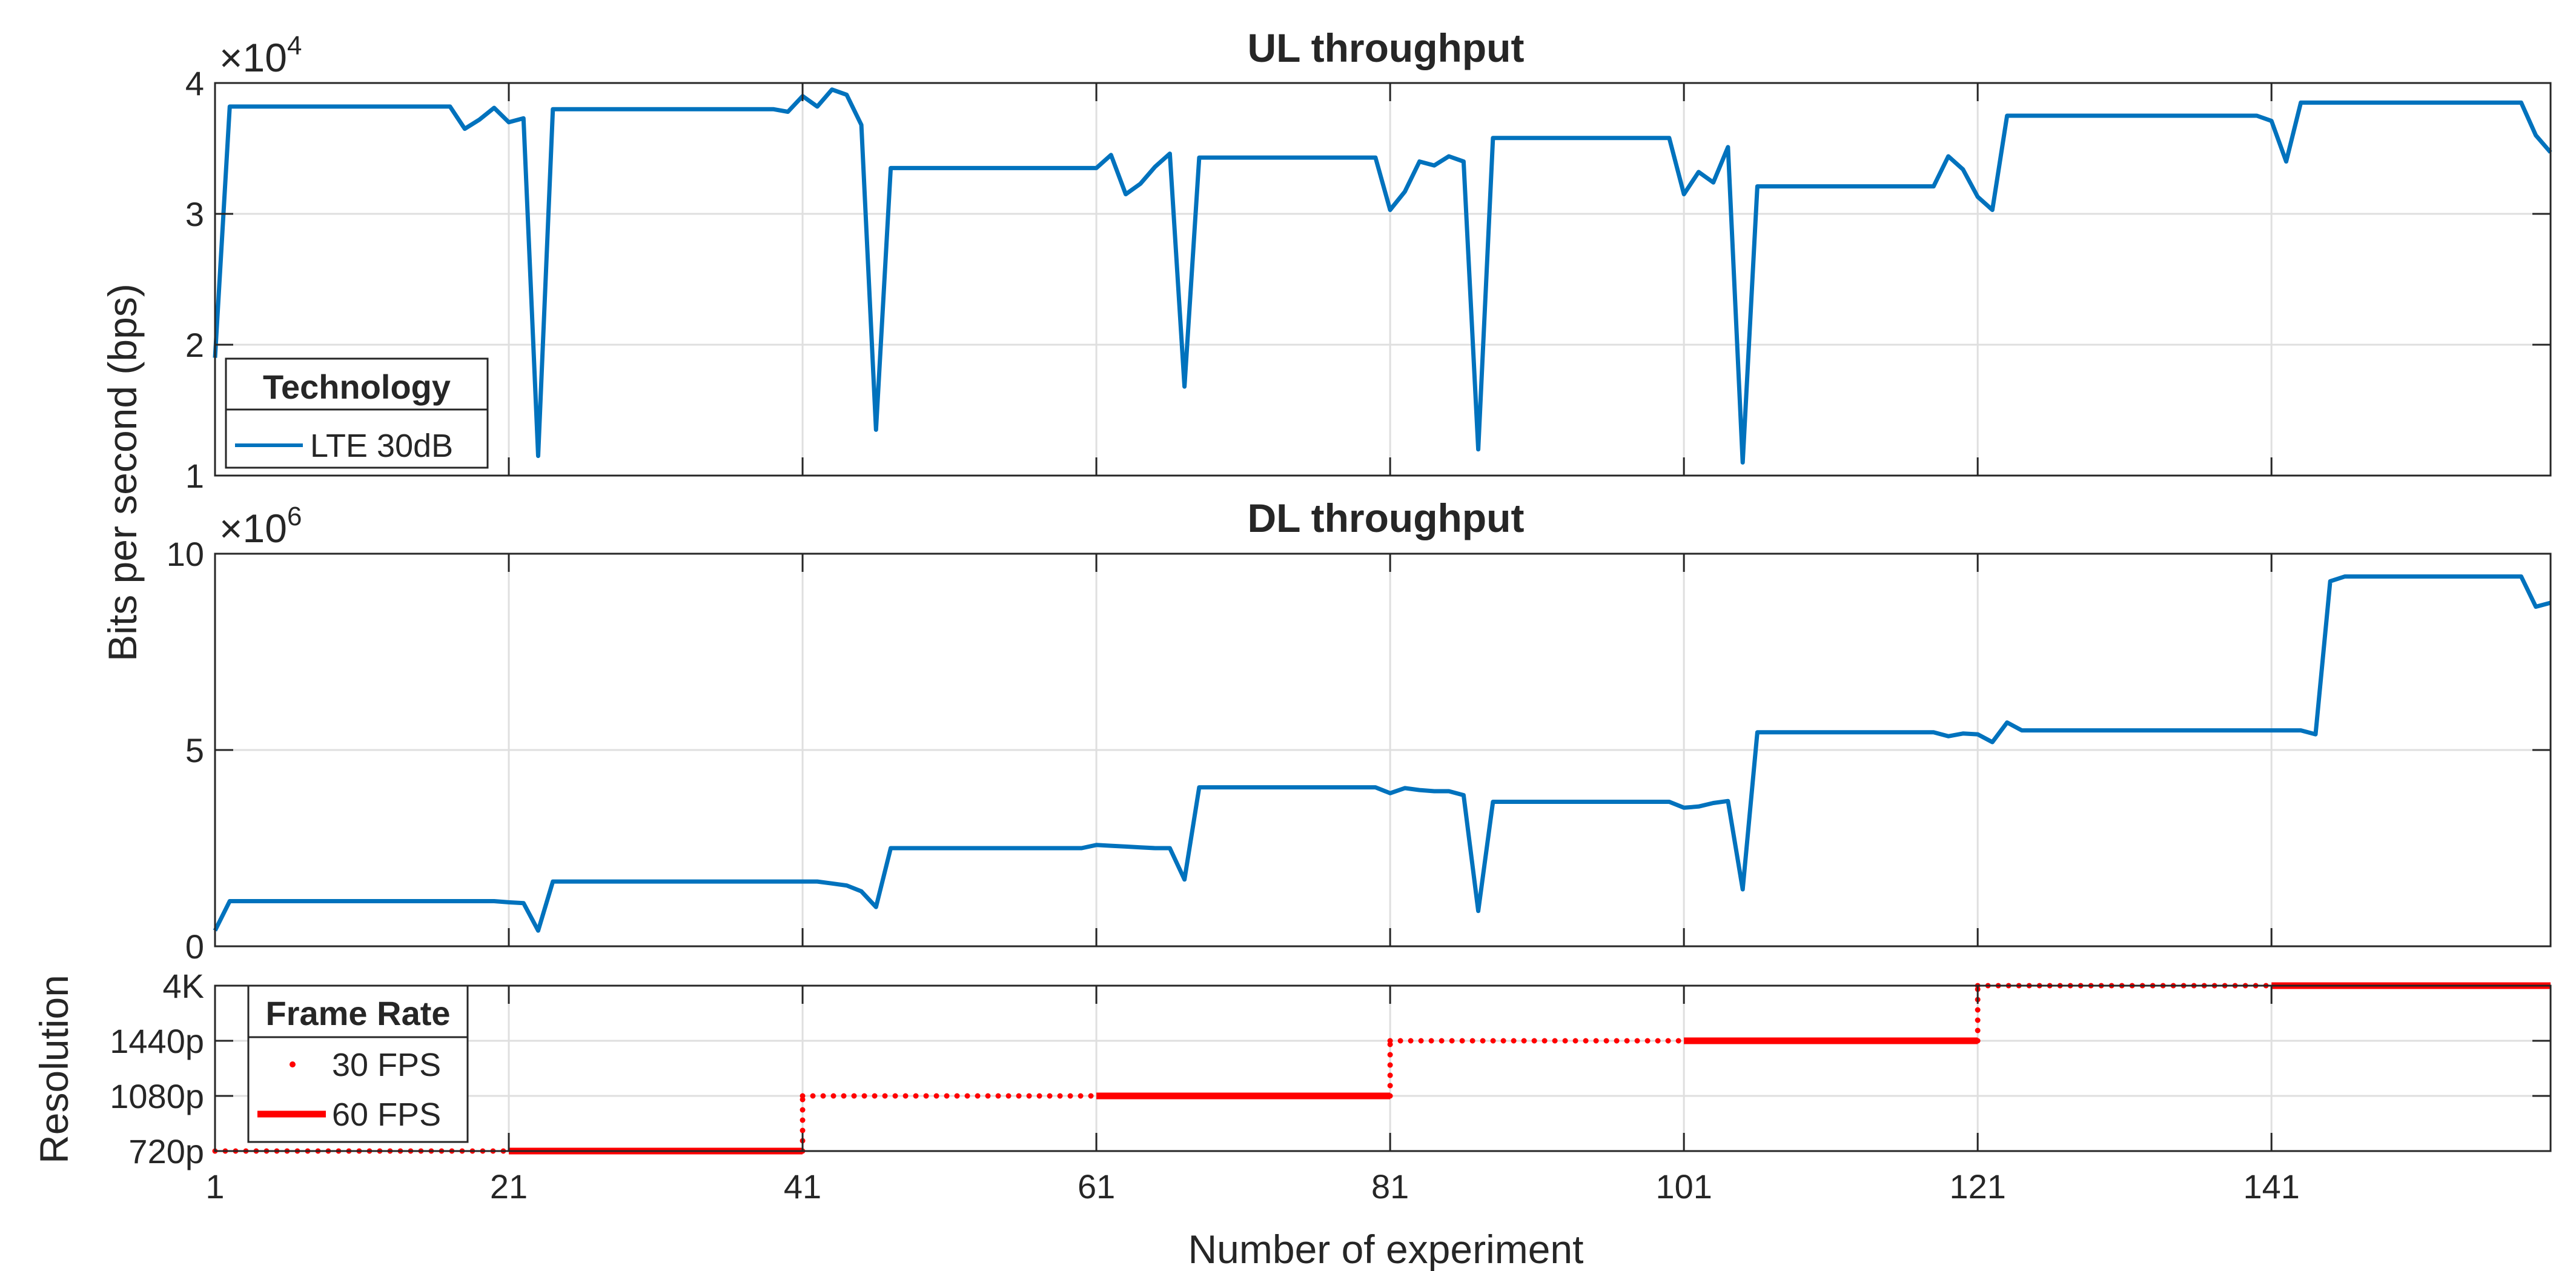  Describe the element at coordinates (194, 947) in the screenshot. I see `dl-y-tick-label: 0` at that location.